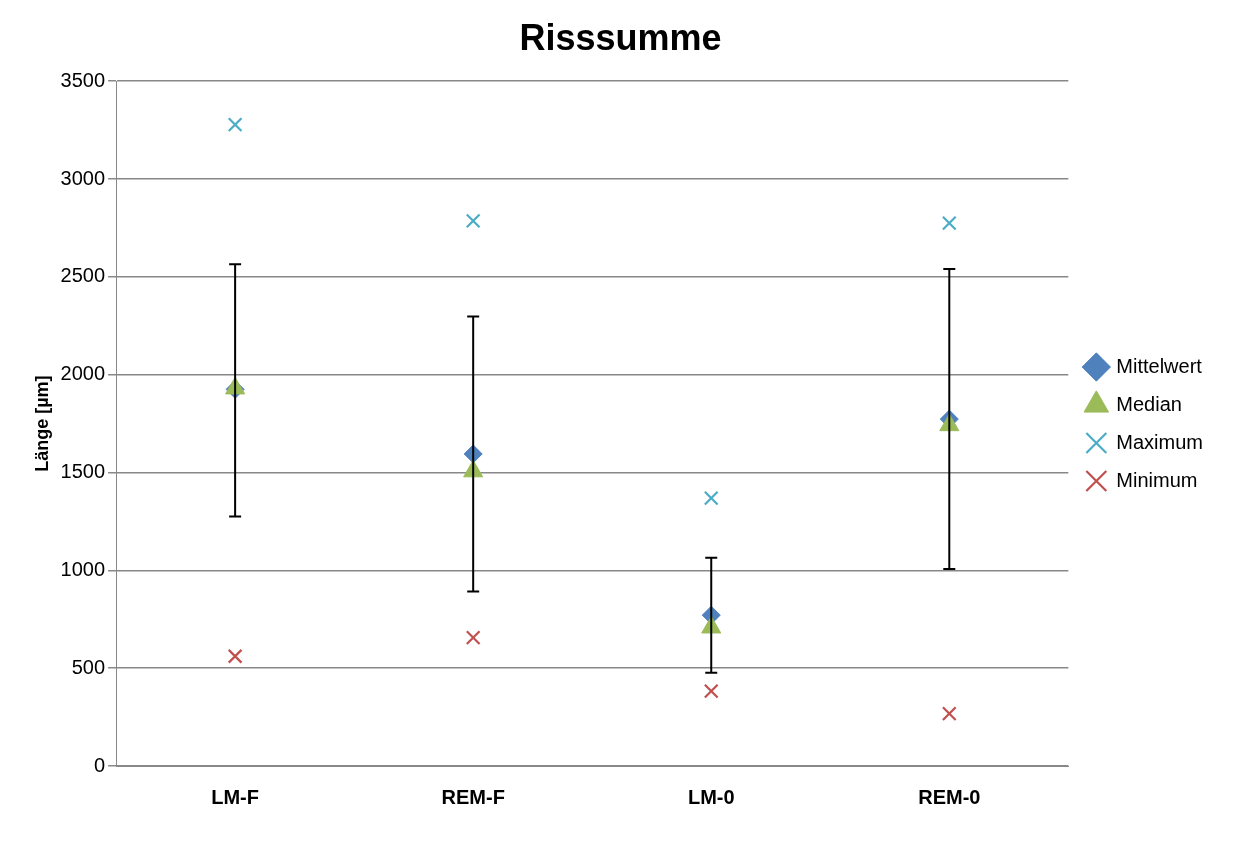  What do you see at coordinates (1159, 365) in the screenshot?
I see `legend-label: Mittelwert` at bounding box center [1159, 365].